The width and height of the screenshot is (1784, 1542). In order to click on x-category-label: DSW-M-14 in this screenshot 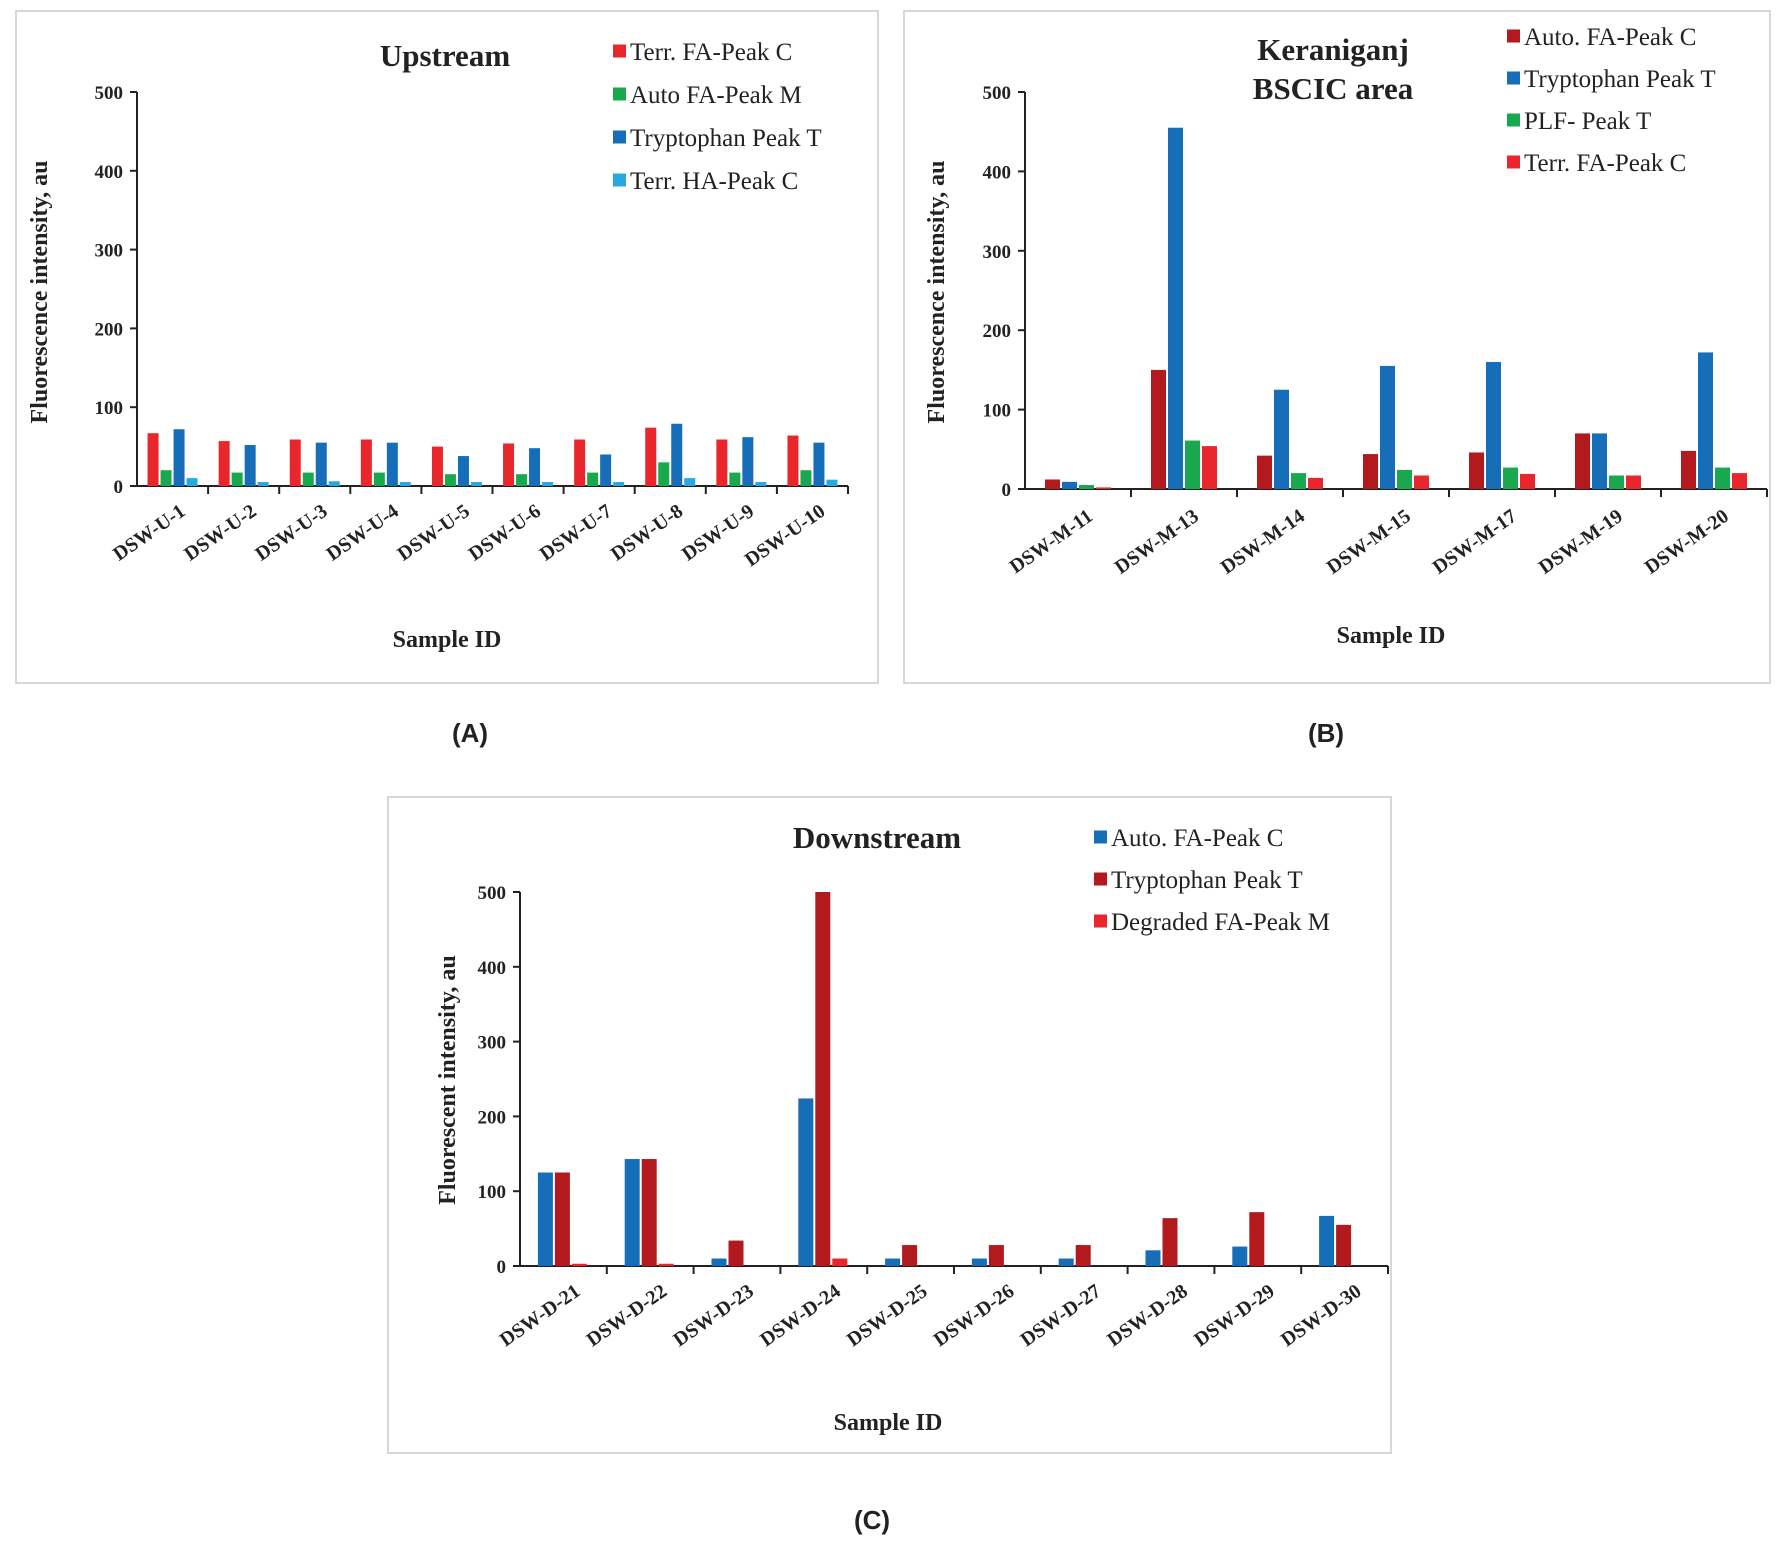, I will do `click(1263, 542)`.